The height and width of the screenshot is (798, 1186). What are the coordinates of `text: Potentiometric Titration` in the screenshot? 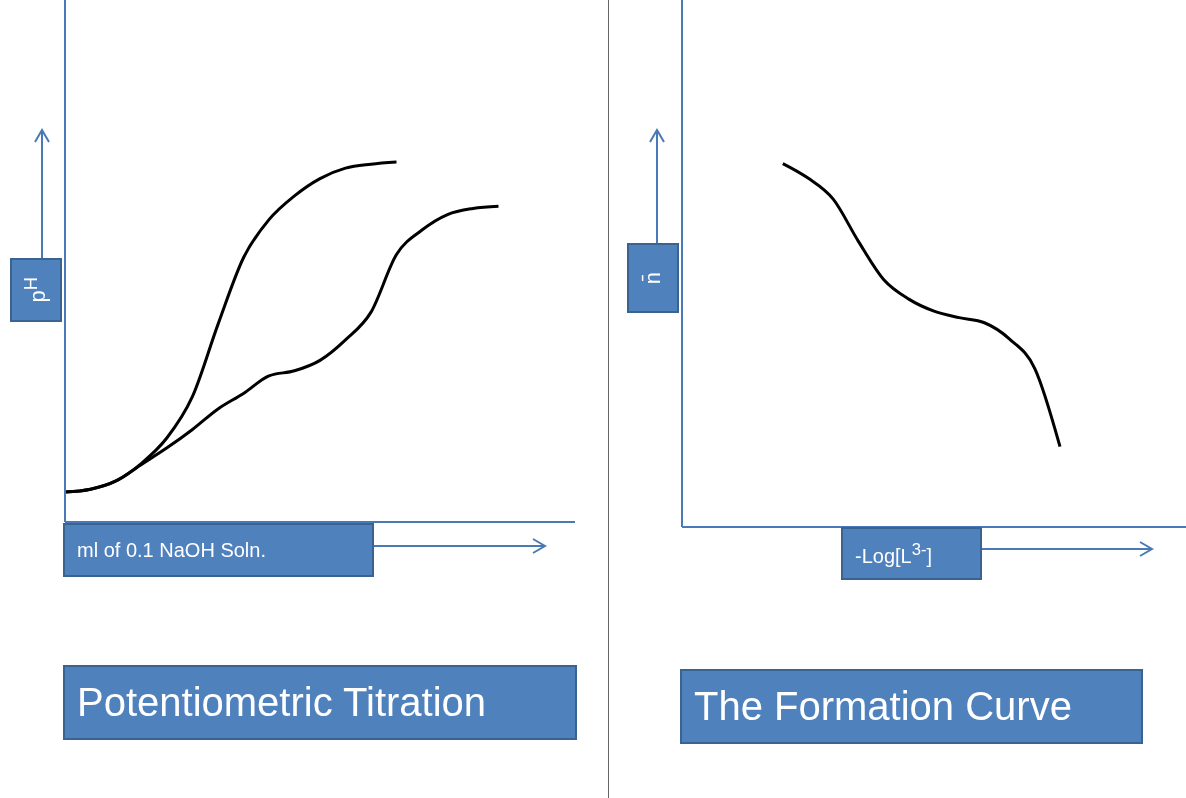 It's located at (282, 702).